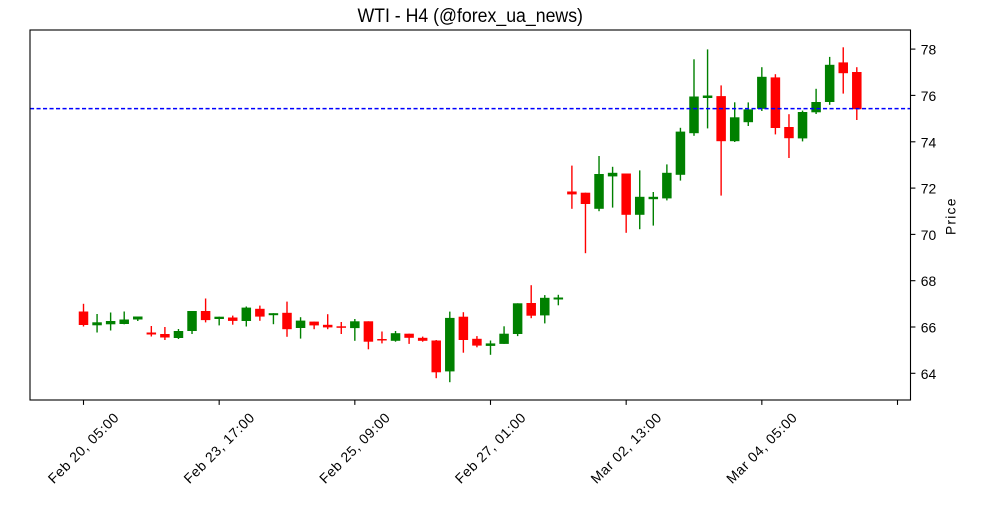  Describe the element at coordinates (929, 374) in the screenshot. I see `svg-text: 64` at that location.